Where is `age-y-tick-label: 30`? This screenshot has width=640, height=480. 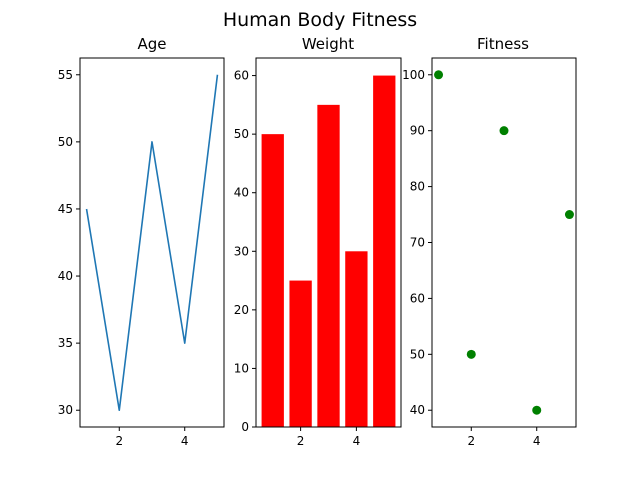
age-y-tick-label: 30 is located at coordinates (65, 410).